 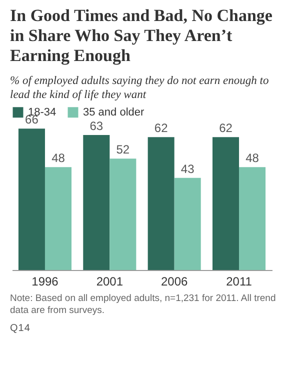 What do you see at coordinates (123, 149) in the screenshot?
I see `data-label: 52` at bounding box center [123, 149].